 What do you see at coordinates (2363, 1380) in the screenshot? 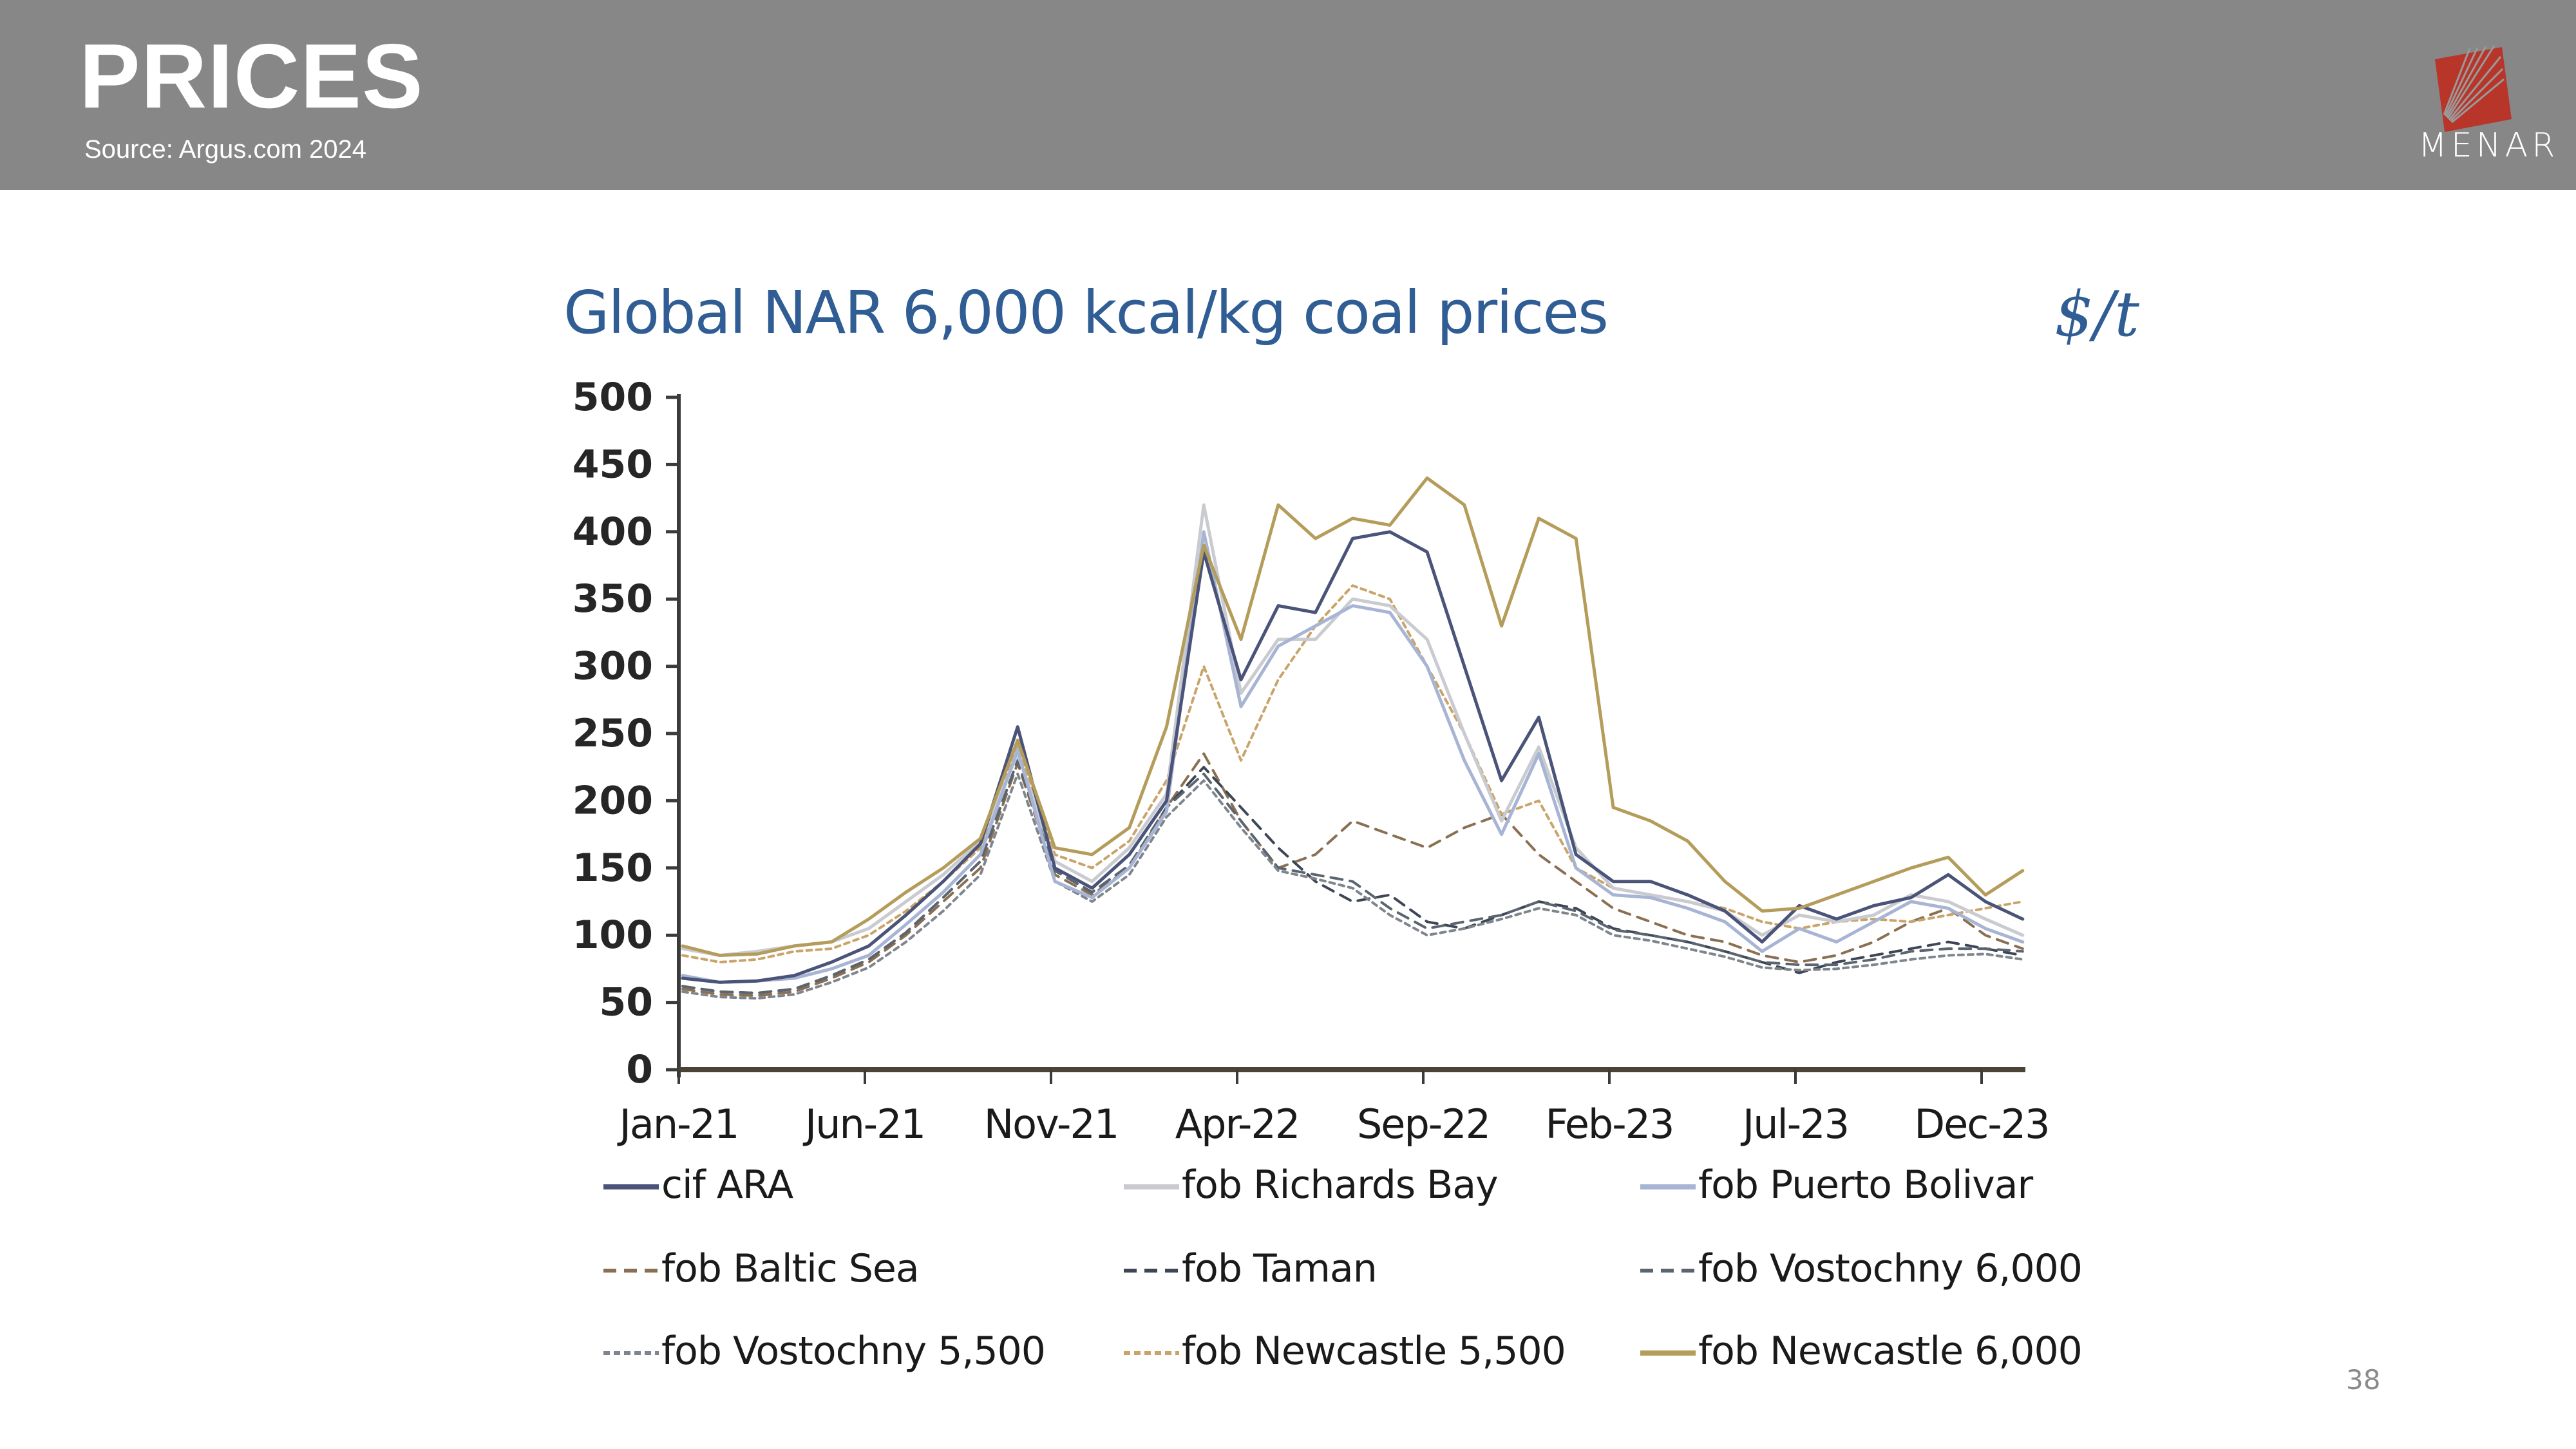
I see `page-number: 38` at bounding box center [2363, 1380].